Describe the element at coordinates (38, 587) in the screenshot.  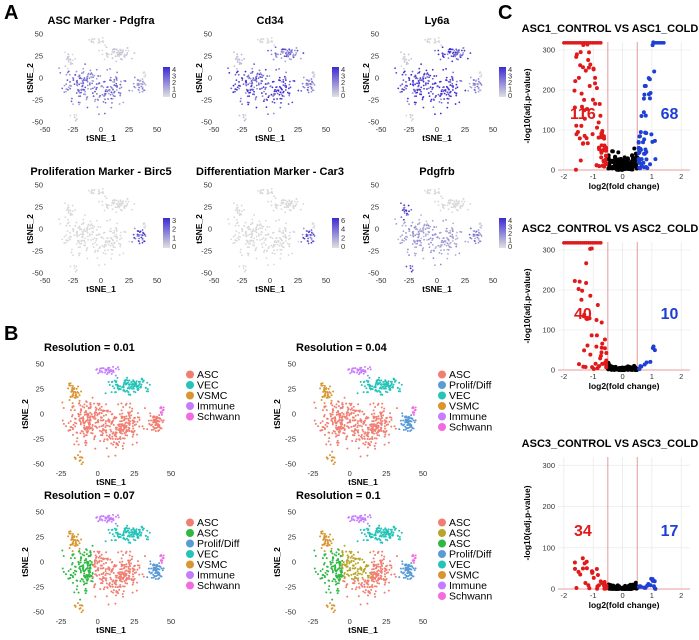
I see `y-tick-label: -25` at that location.